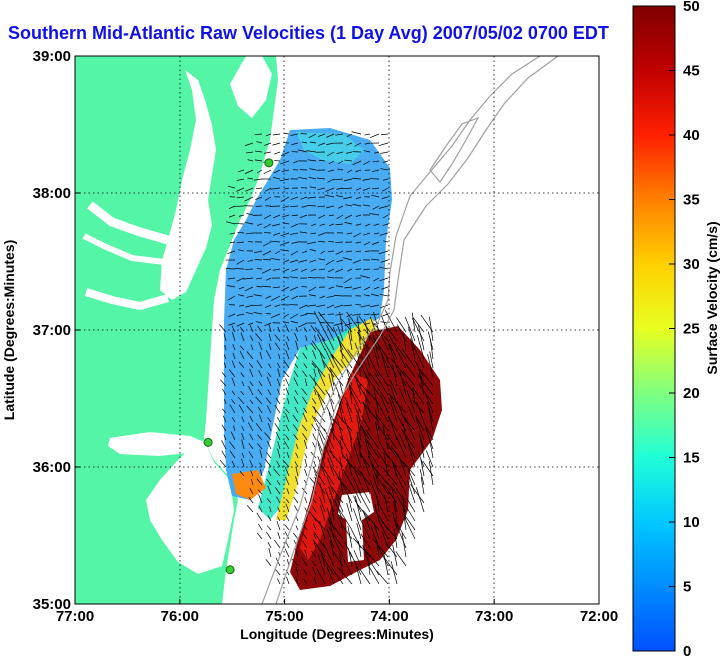  What do you see at coordinates (230, 570) in the screenshot?
I see `radar-site-marker` at bounding box center [230, 570].